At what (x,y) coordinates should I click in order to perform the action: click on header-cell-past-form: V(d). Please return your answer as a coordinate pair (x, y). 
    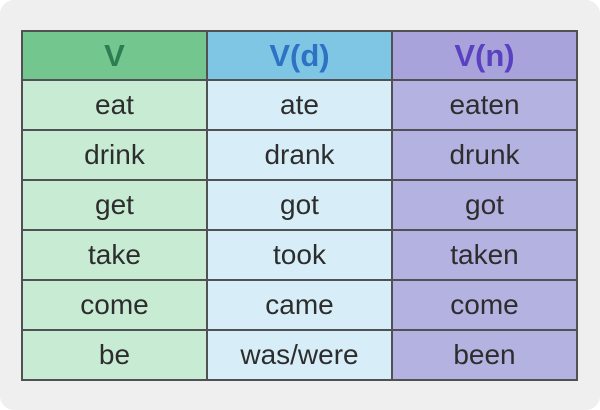
    Looking at the image, I should click on (299, 55).